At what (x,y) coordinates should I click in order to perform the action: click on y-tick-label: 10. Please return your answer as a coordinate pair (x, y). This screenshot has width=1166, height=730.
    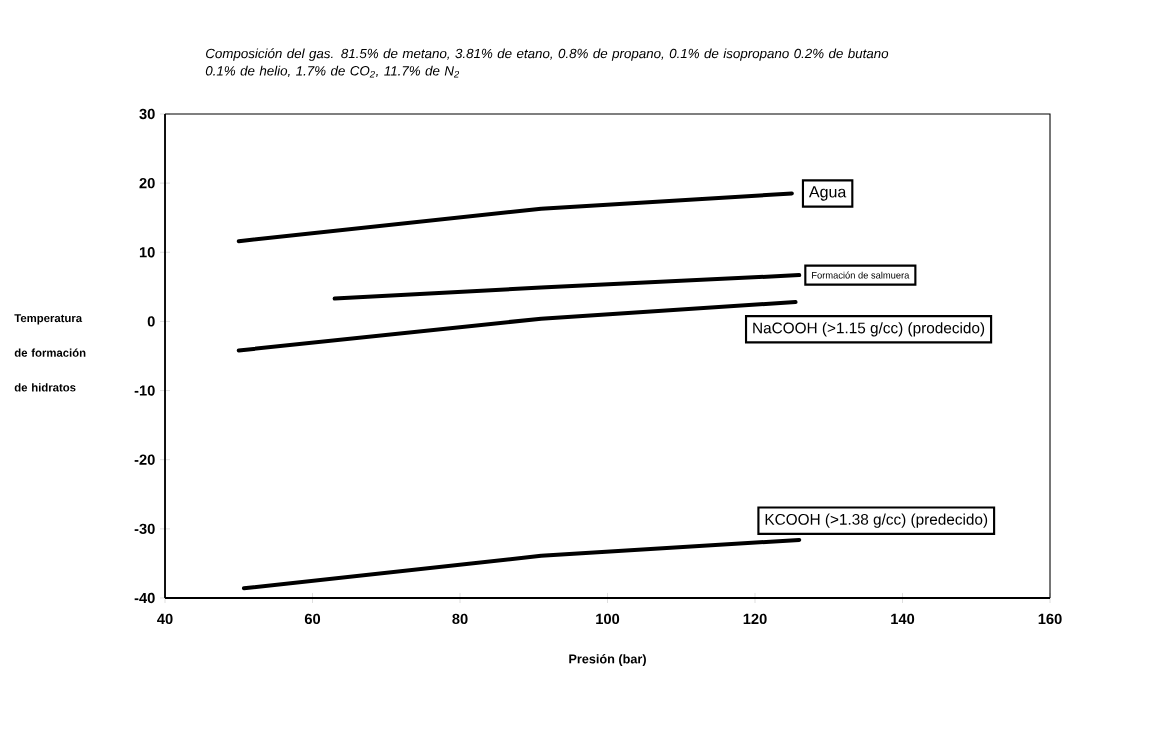
    Looking at the image, I should click on (147, 252).